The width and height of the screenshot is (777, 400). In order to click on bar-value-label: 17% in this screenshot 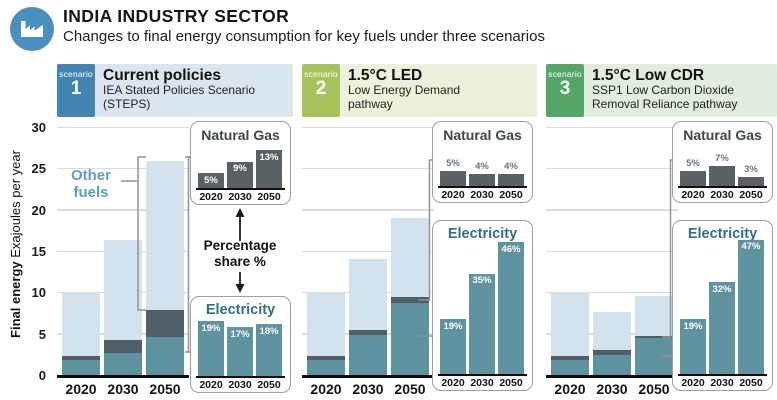, I will do `click(240, 334)`.